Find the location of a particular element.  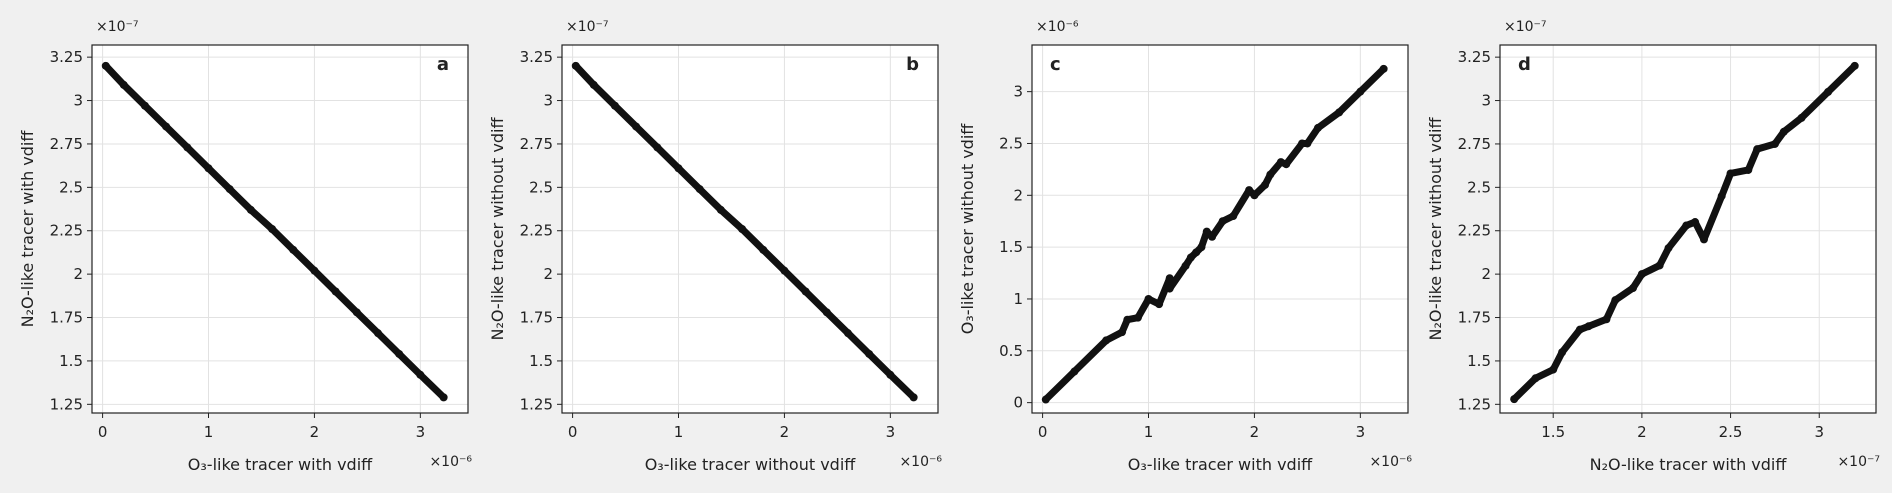

y-multiplier-b: ×10⁻⁷ is located at coordinates (587, 27).